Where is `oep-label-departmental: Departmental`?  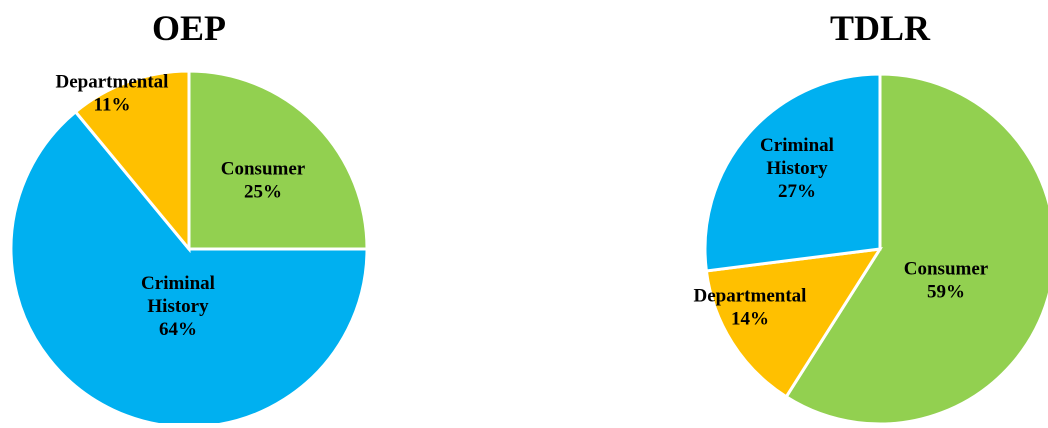
oep-label-departmental: Departmental is located at coordinates (112, 81).